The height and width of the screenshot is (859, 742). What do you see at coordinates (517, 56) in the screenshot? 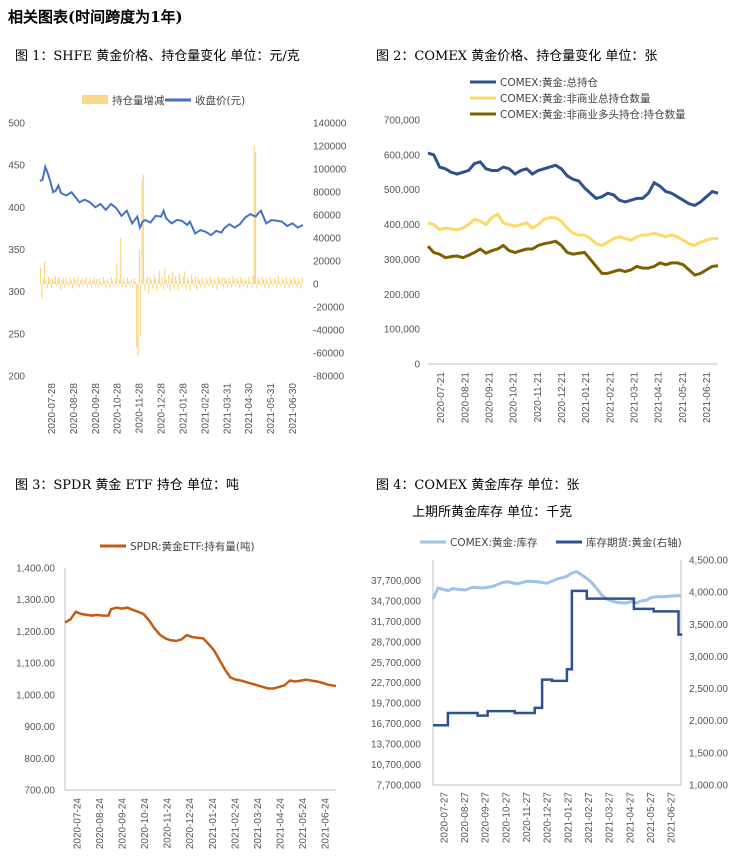
I see `chart2-title: 图 2：COMEX 黄金价格、持仓量变化 单位：张` at bounding box center [517, 56].